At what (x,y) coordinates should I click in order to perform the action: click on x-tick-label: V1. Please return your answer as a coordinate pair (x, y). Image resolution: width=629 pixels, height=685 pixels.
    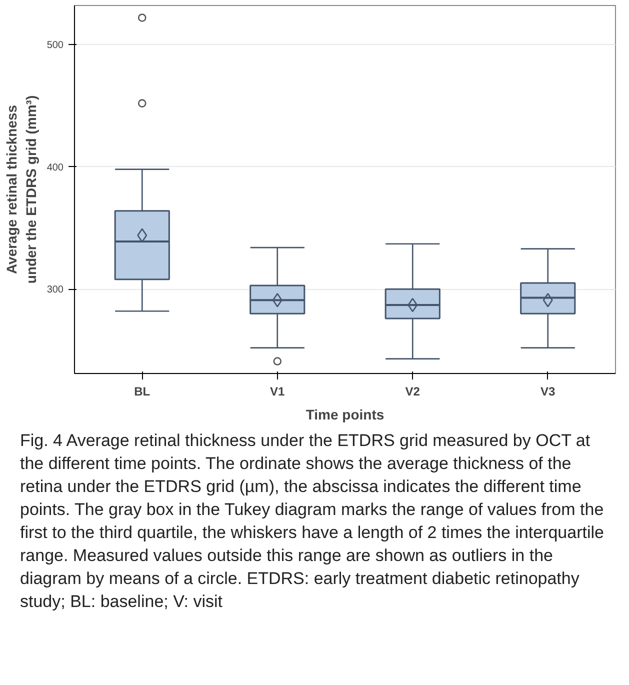
    Looking at the image, I should click on (278, 391).